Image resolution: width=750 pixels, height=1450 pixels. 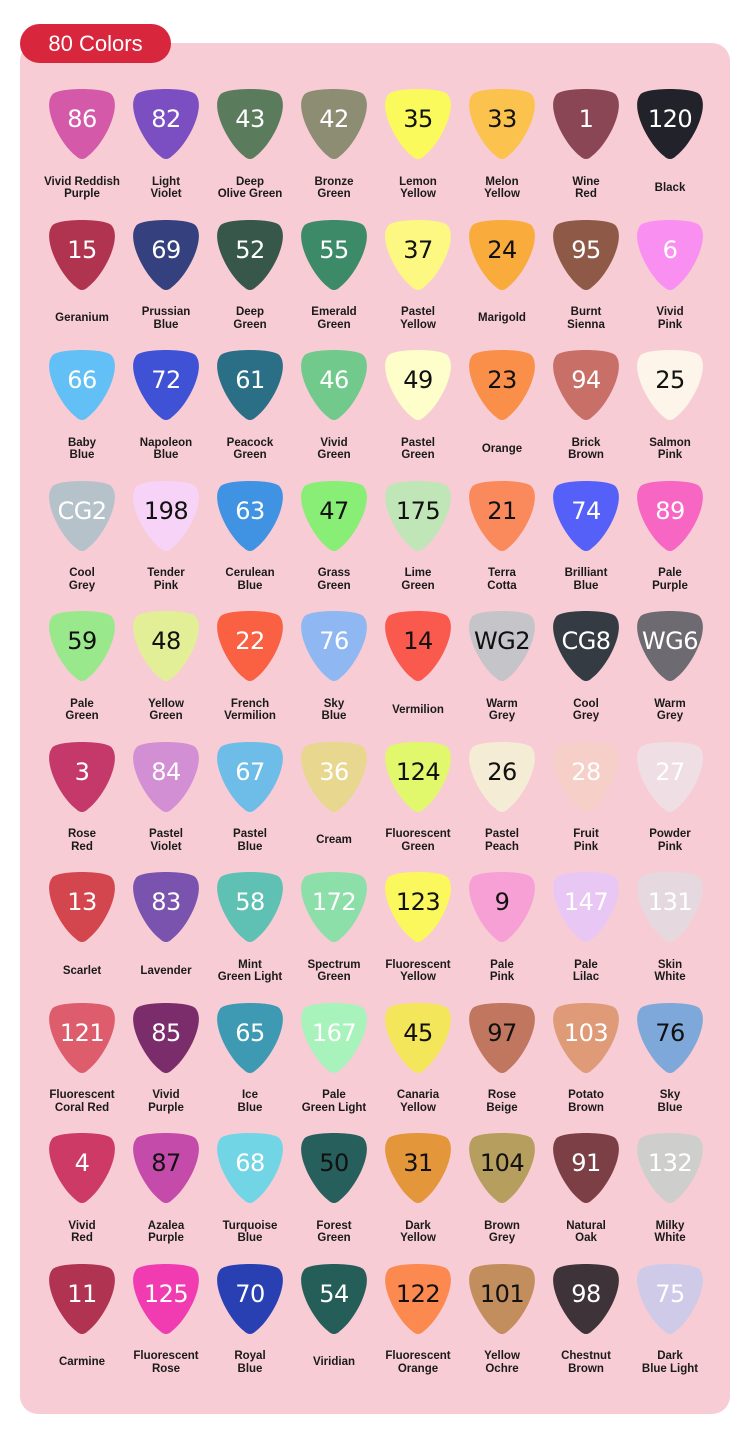 What do you see at coordinates (418, 906) in the screenshot?
I see `color-swatch-shape: 123` at bounding box center [418, 906].